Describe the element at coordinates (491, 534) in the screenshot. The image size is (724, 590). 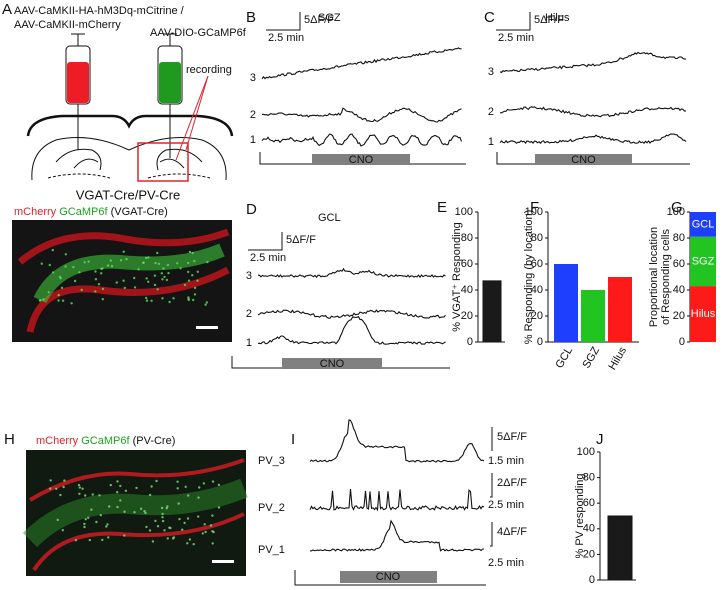
I see `scale-bar` at that location.